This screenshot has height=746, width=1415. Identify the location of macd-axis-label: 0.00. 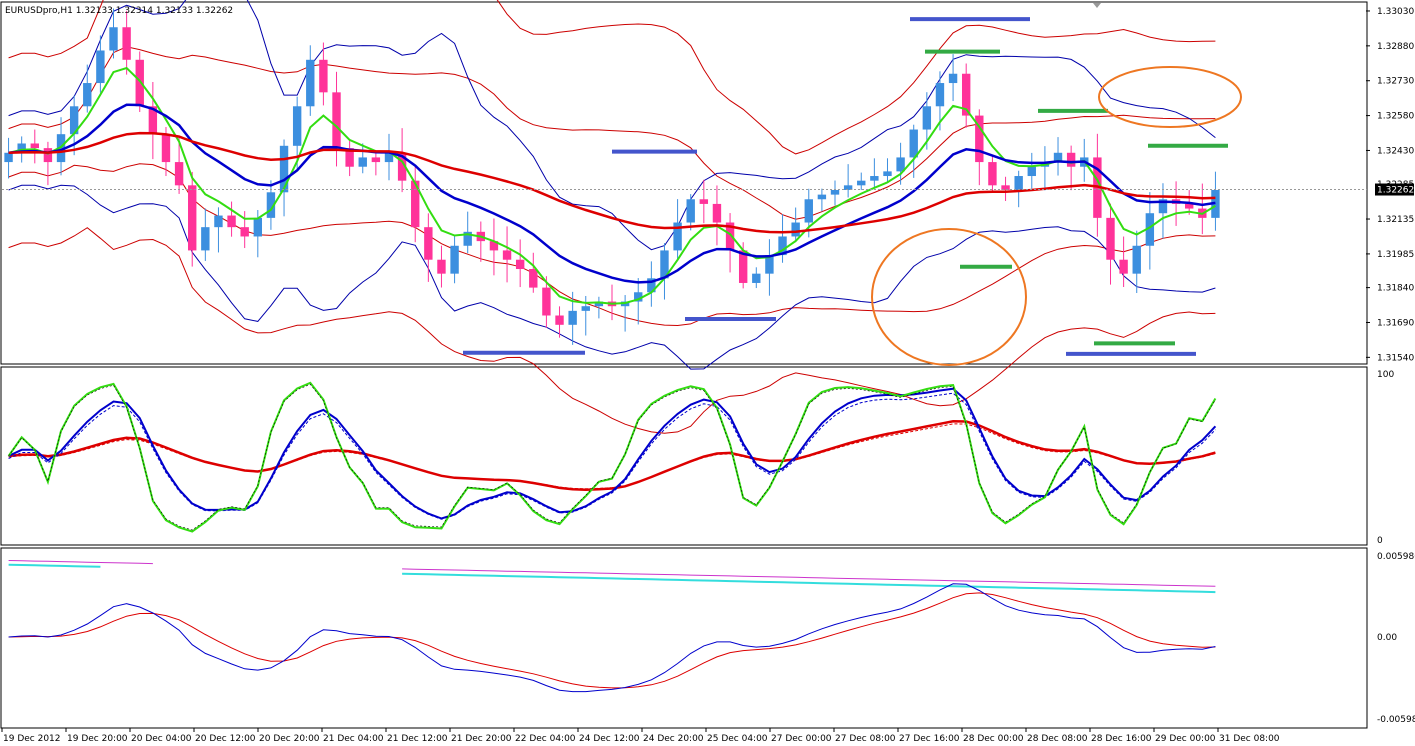
(1387, 638).